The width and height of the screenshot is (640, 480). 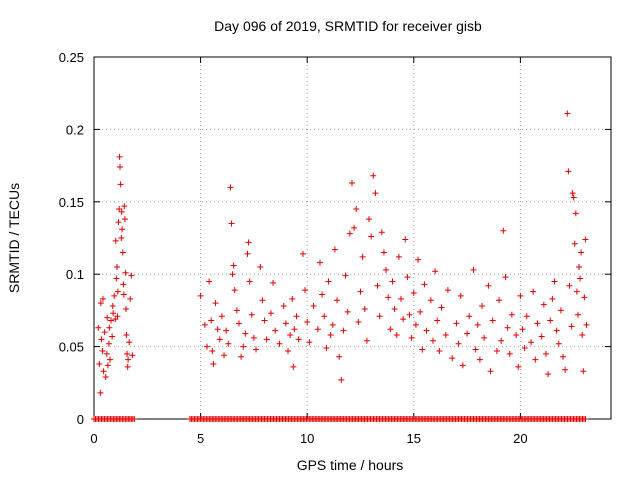 I want to click on x-tick-label: 15, so click(x=414, y=438).